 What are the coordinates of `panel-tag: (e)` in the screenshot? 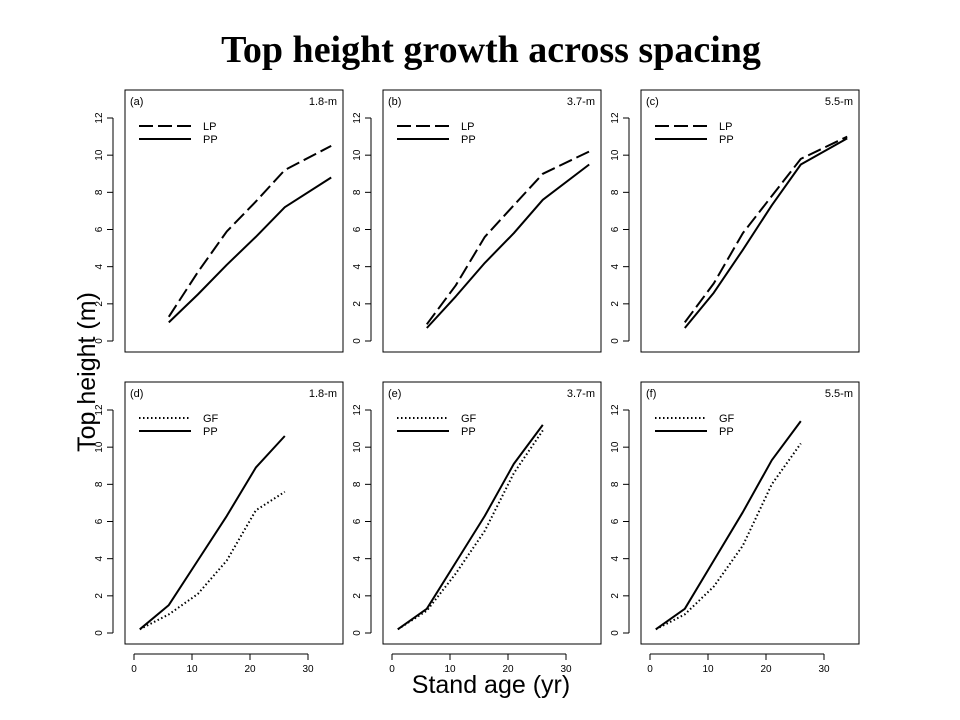 It's located at (394, 394).